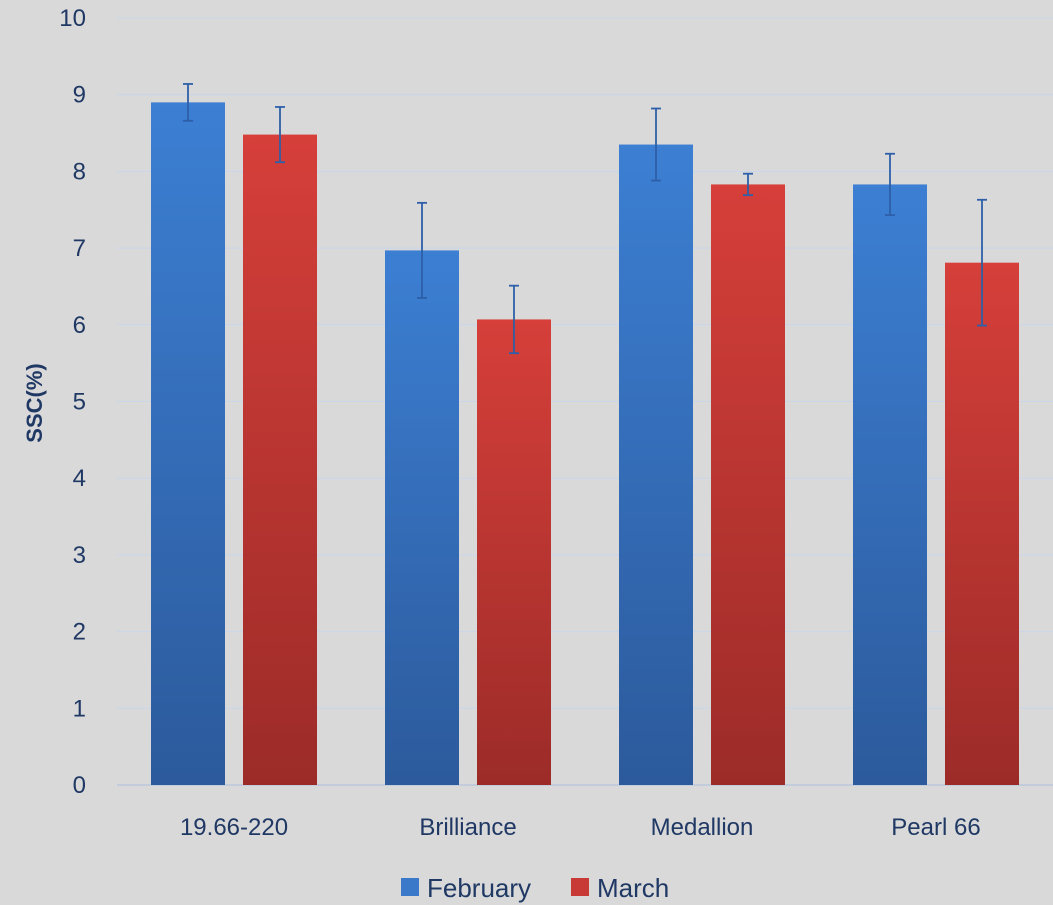 The image size is (1053, 905). Describe the element at coordinates (34, 402) in the screenshot. I see `y-axis-label: SSC(%)` at that location.